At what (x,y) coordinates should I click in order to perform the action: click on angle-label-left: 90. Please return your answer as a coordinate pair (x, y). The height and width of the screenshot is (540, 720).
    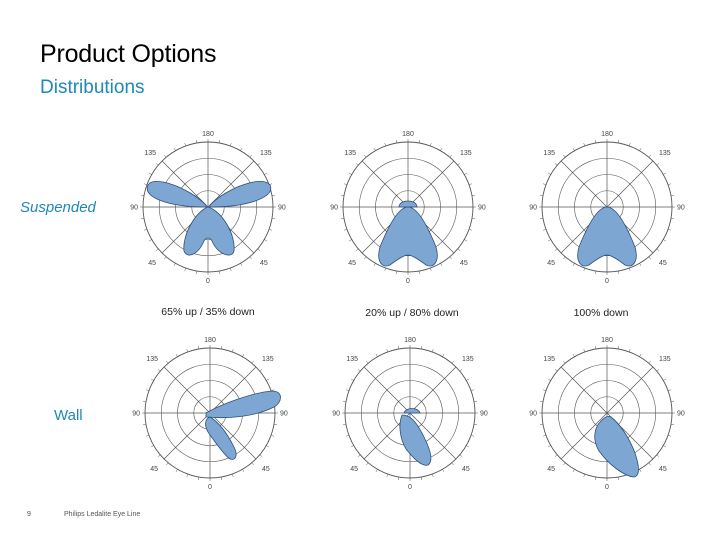
    Looking at the image, I should click on (134, 208).